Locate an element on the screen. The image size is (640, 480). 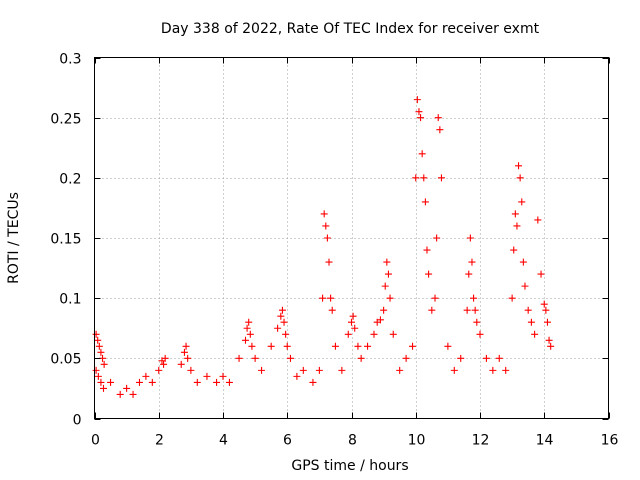
x-tick-label: 8 is located at coordinates (352, 441).